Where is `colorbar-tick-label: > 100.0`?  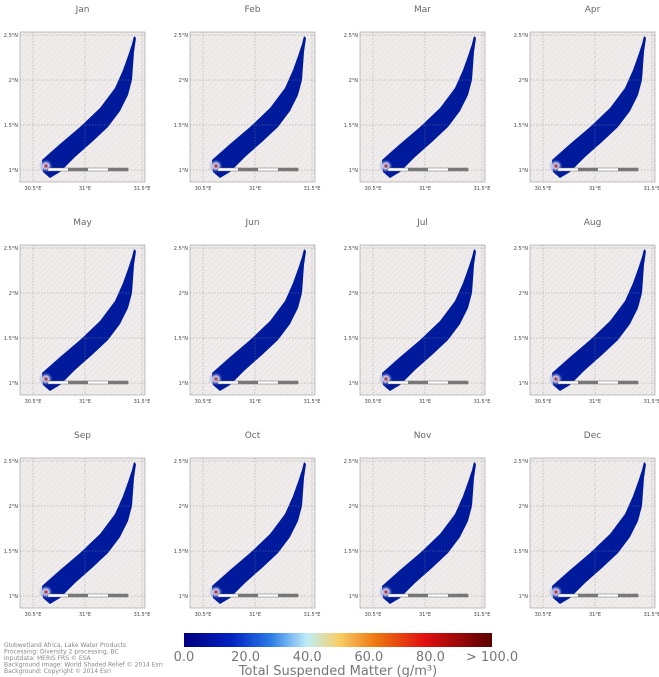
colorbar-tick-label: > 100.0 is located at coordinates (492, 657).